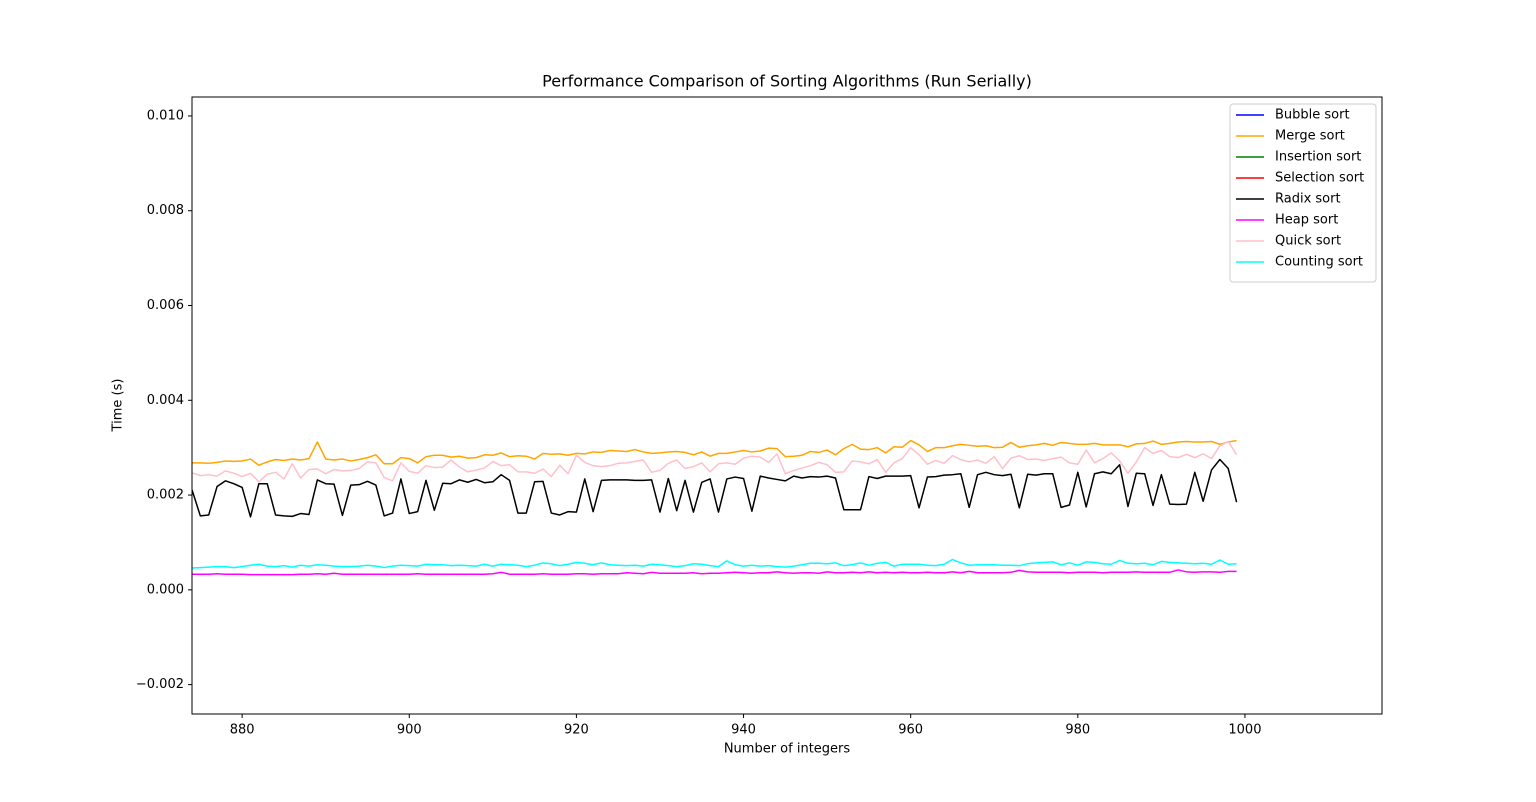 This screenshot has width=1536, height=802. Describe the element at coordinates (1318, 157) in the screenshot. I see `legend-label: Insertion sort` at that location.